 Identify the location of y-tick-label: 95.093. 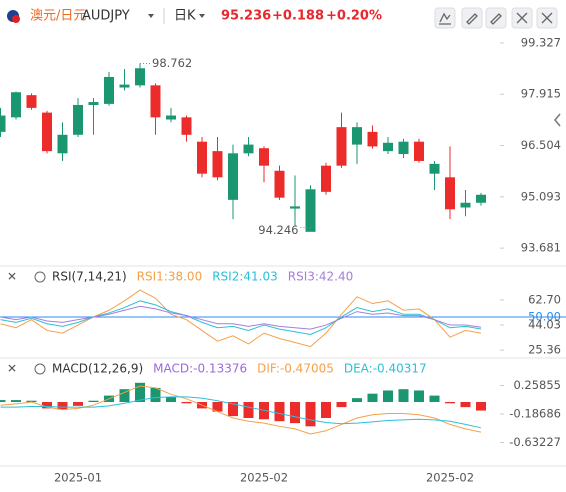
(541, 196).